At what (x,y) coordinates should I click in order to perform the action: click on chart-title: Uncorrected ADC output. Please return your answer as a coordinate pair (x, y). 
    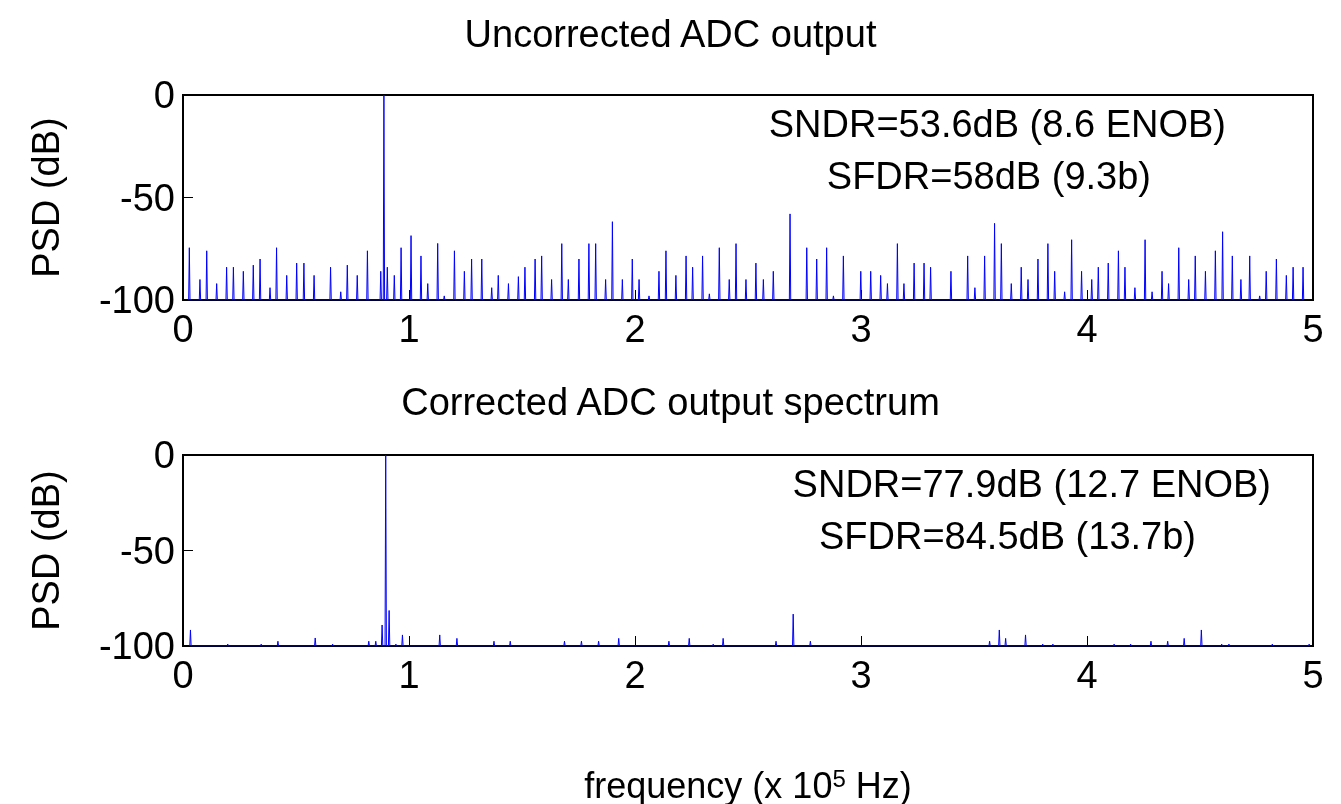
    Looking at the image, I should click on (670, 34).